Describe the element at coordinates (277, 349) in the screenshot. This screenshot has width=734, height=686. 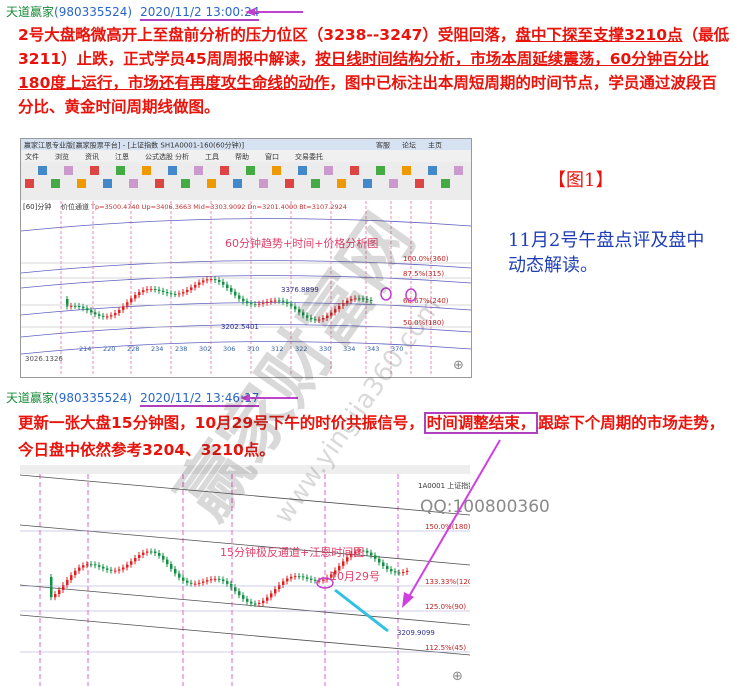
I see `time-label: 312` at that location.